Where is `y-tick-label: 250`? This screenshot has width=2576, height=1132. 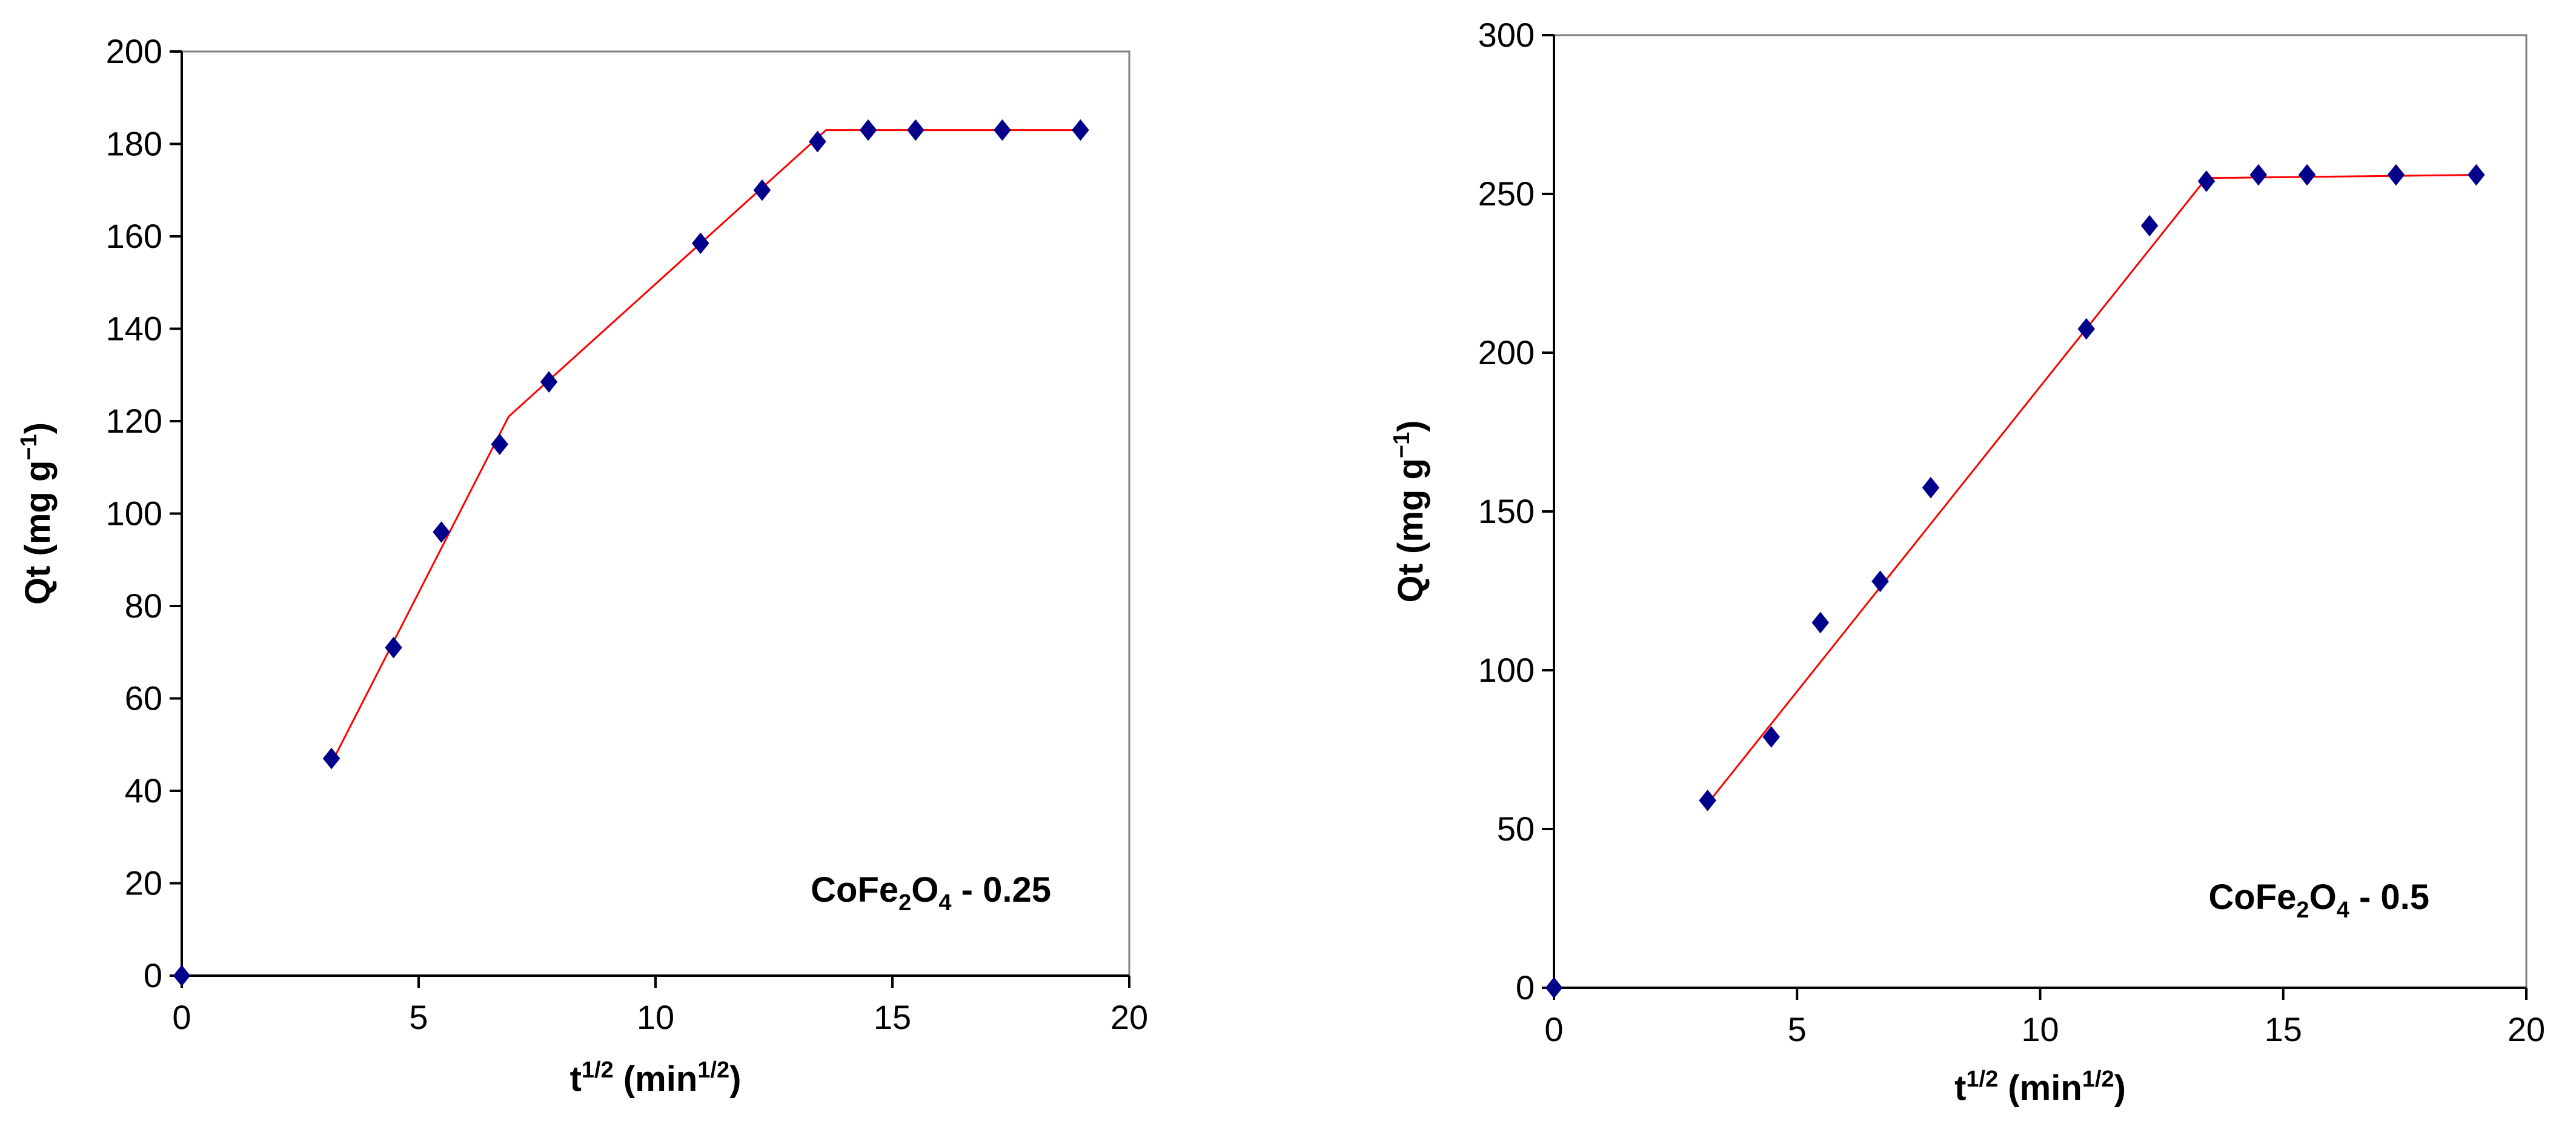 y-tick-label: 250 is located at coordinates (1506, 194).